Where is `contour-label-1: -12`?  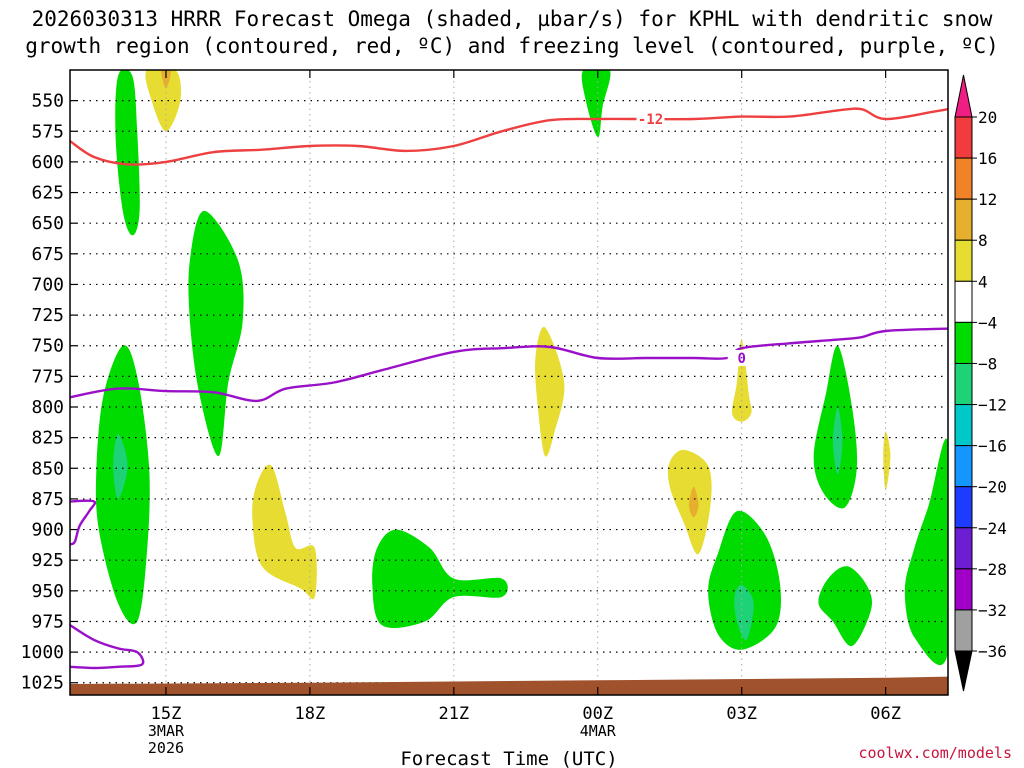
contour-label-1: -12 is located at coordinates (650, 120).